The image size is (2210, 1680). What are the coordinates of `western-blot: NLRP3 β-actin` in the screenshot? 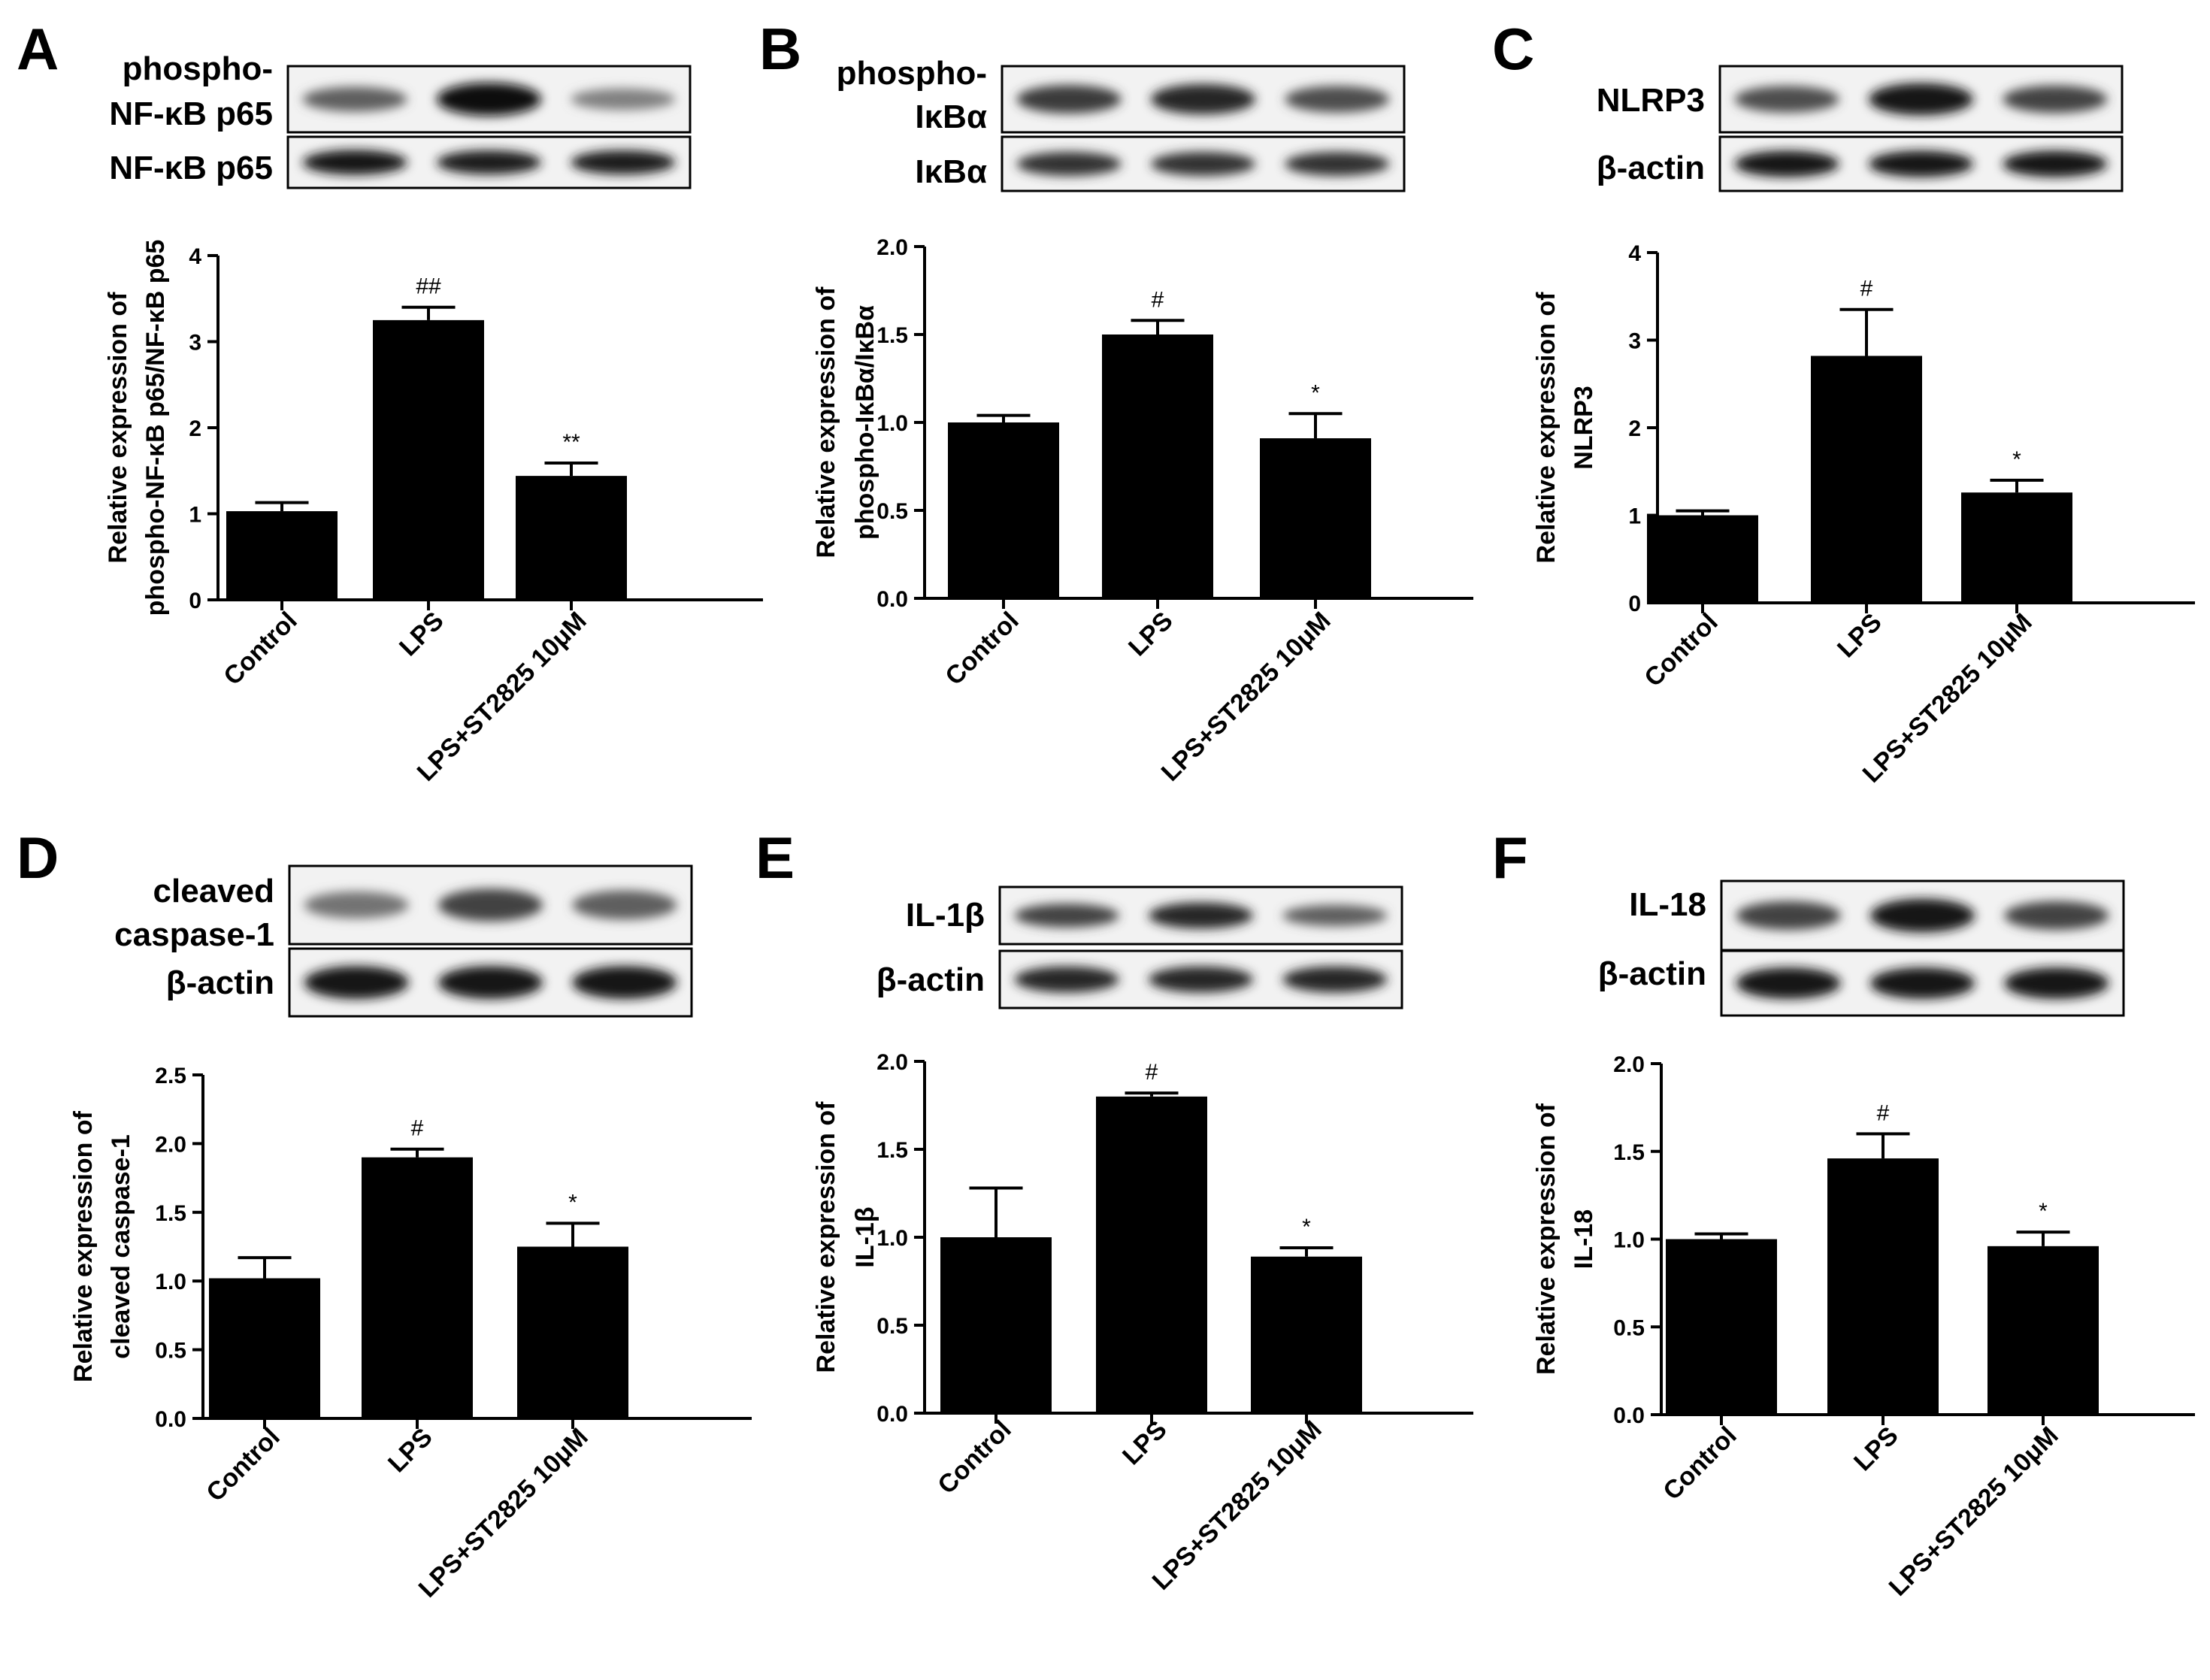 It's located at (1860, 128).